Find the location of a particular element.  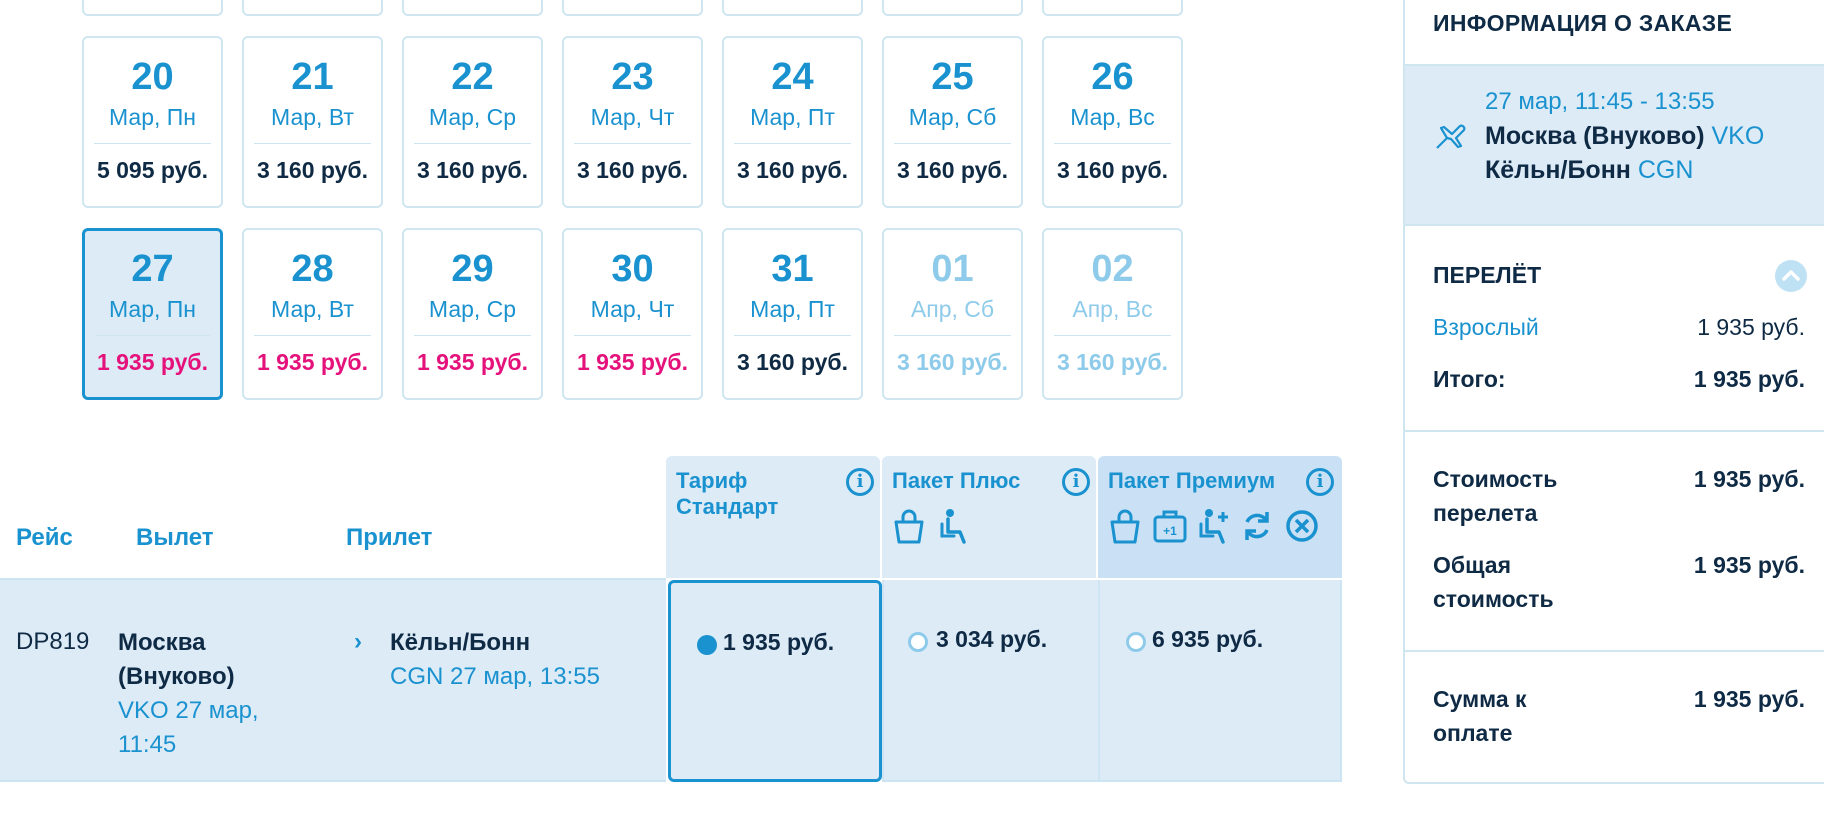

order-summary-title: ИНФОРМАЦИЯ О ЗАКАЗЕ is located at coordinates (1583, 23).